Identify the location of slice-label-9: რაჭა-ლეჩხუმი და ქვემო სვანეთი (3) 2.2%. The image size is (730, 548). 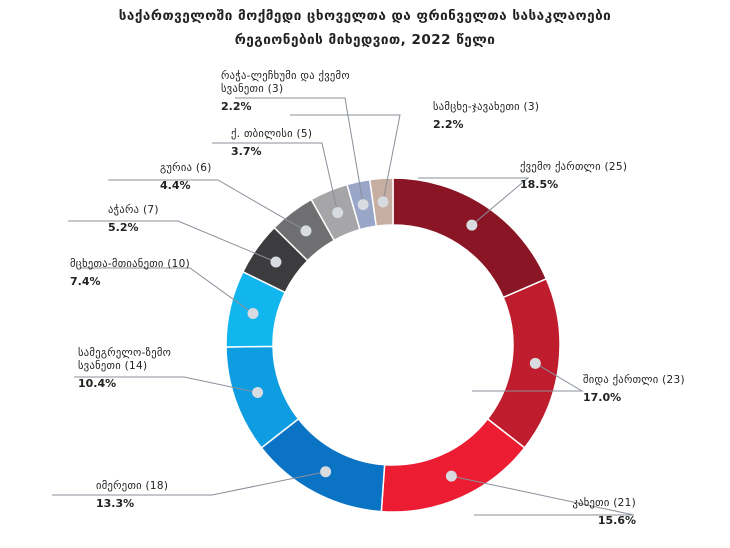
(286, 91).